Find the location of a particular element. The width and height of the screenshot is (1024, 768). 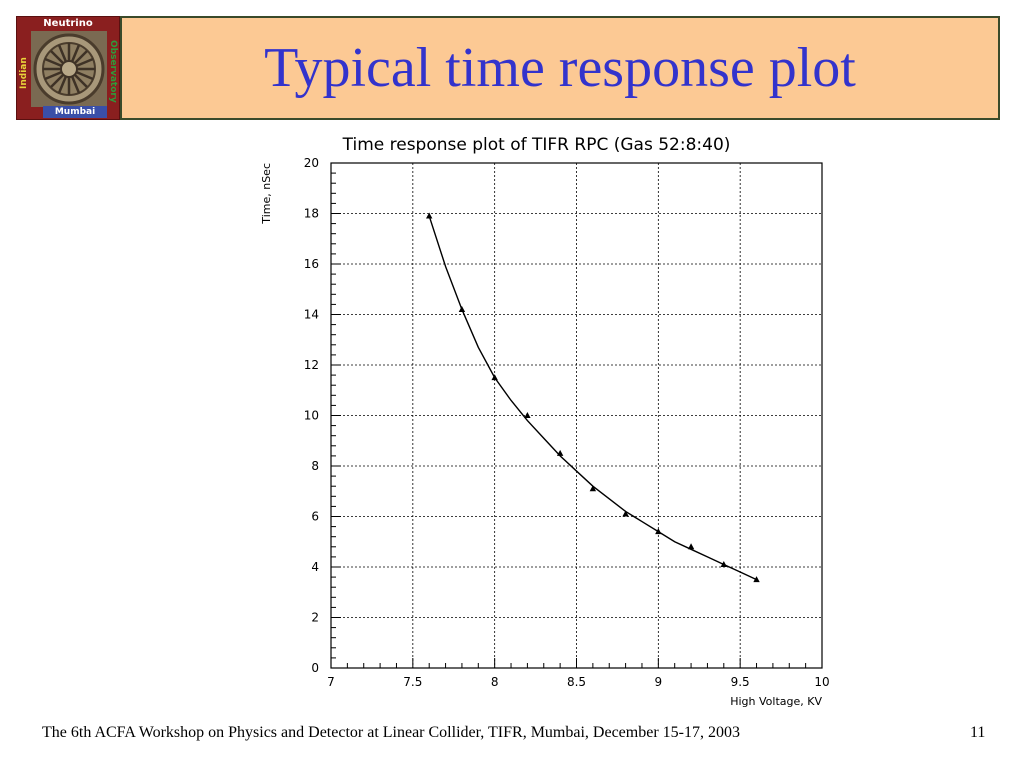

y-tick-label: 8 is located at coordinates (315, 466).